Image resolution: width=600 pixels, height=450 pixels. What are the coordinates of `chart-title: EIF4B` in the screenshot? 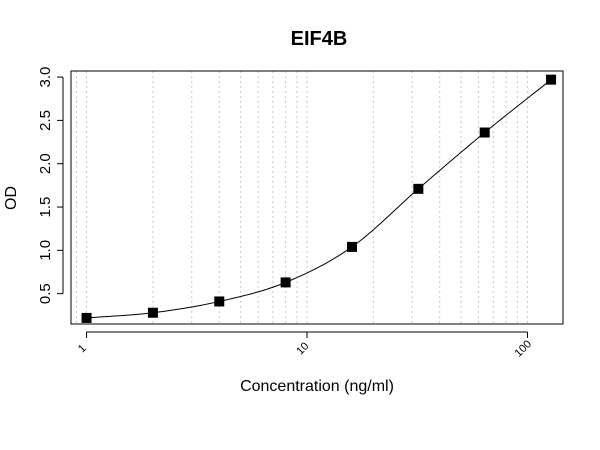 It's located at (319, 39).